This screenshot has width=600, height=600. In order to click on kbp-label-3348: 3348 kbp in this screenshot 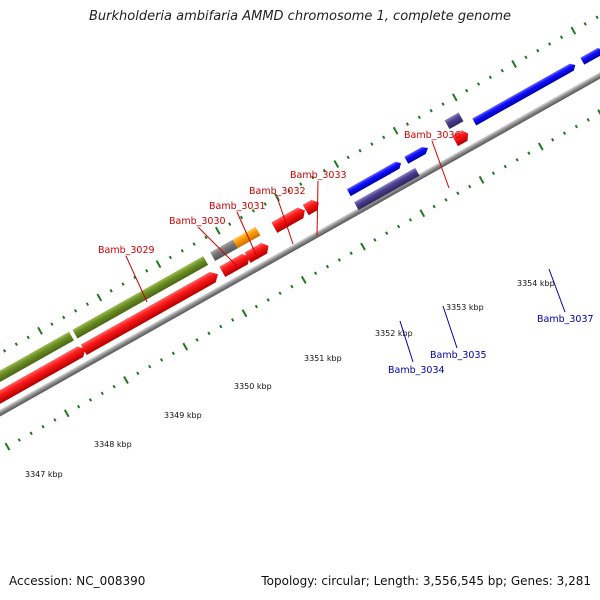, I will do `click(113, 444)`.